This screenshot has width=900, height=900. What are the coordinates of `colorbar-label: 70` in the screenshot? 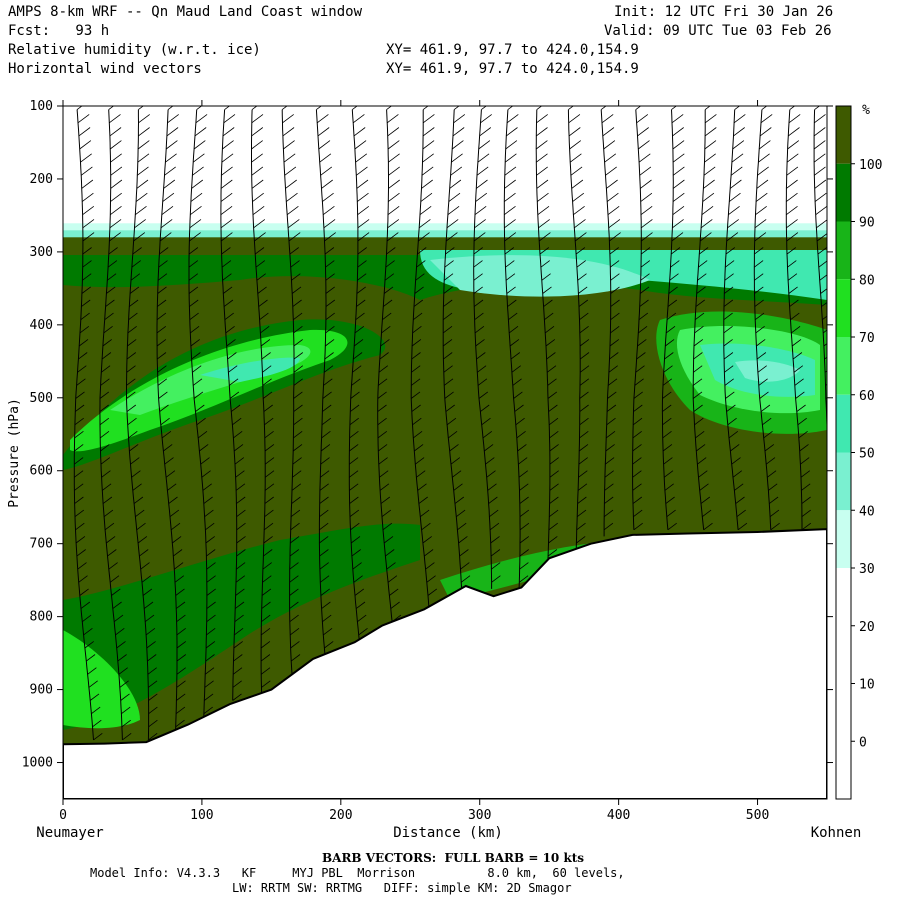 It's located at (867, 338).